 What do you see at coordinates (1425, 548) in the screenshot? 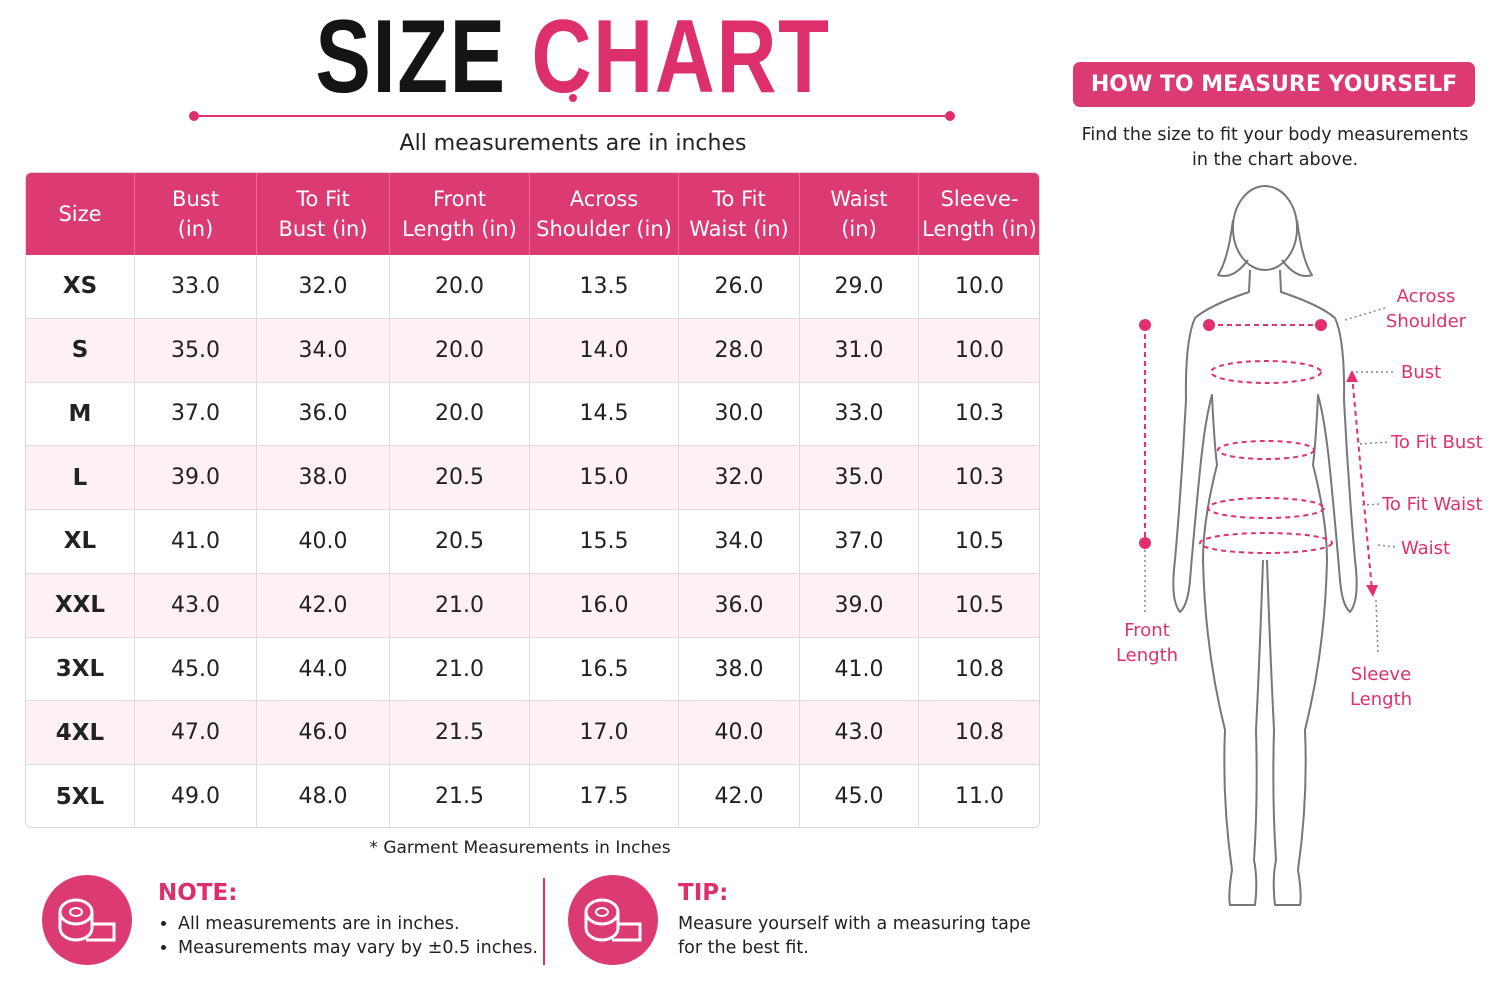
I see `measure-label: Waist` at bounding box center [1425, 548].